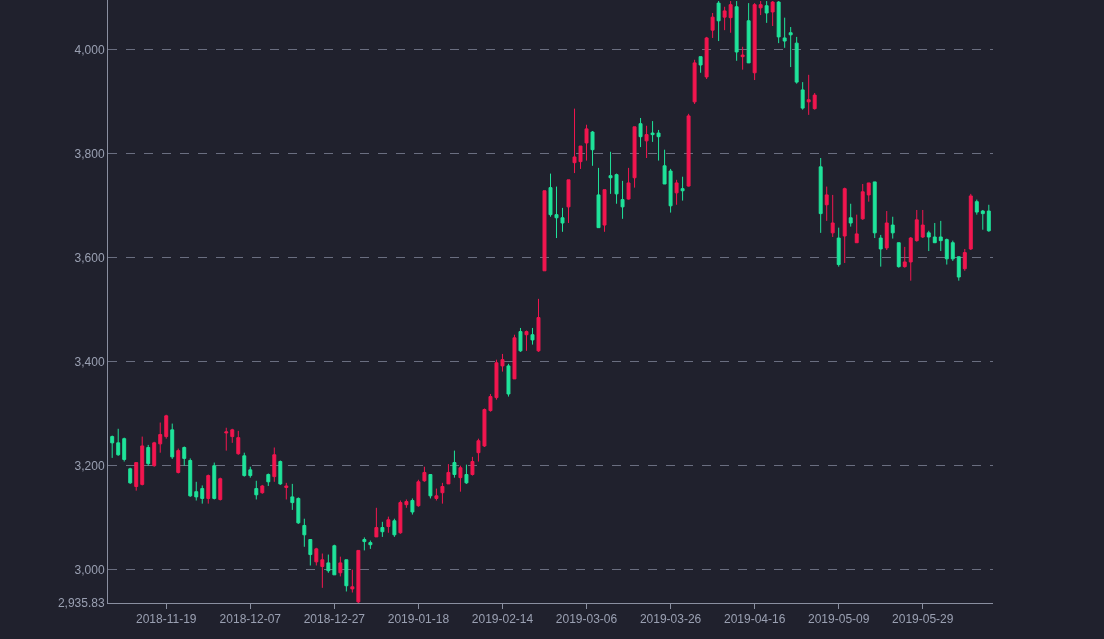 The image size is (1104, 639). Describe the element at coordinates (89, 361) in the screenshot. I see `y-tick-label: 3,400` at that location.